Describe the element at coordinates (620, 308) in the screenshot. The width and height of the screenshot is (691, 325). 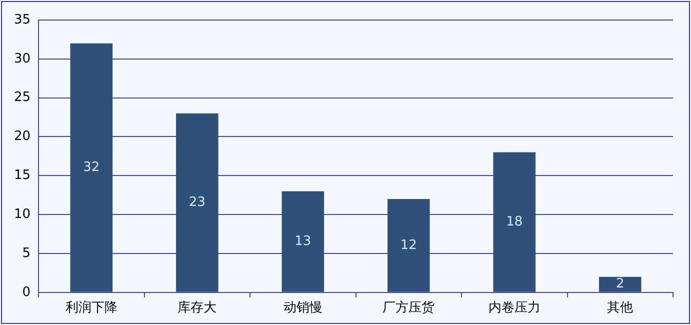
I see `x-tick-label: 其他` at that location.